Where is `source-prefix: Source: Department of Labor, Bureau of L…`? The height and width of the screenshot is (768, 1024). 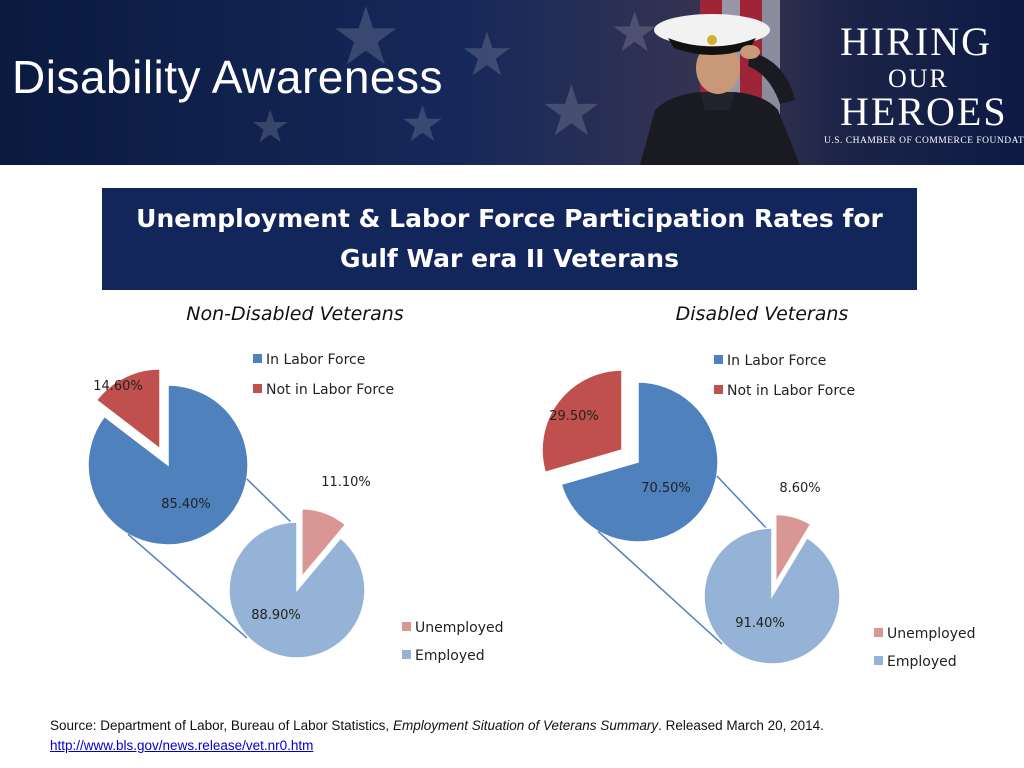
source-prefix: Source: Department of Labor, Bureau of L… is located at coordinates (221, 725).